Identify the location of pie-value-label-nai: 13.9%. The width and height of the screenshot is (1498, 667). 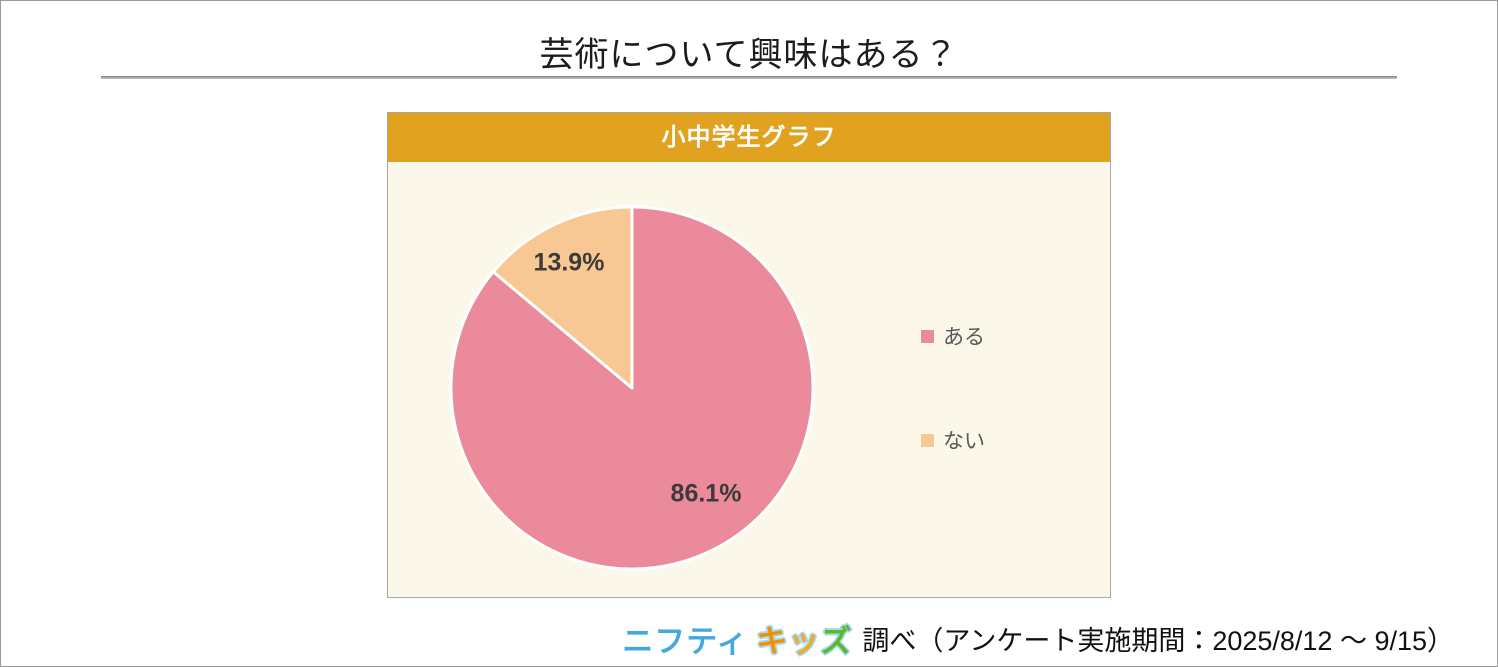
(569, 262).